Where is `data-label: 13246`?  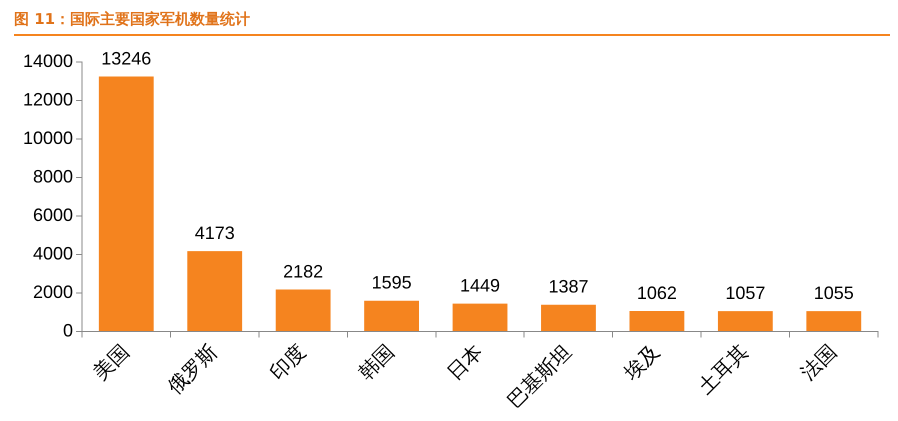 data-label: 13246 is located at coordinates (126, 58).